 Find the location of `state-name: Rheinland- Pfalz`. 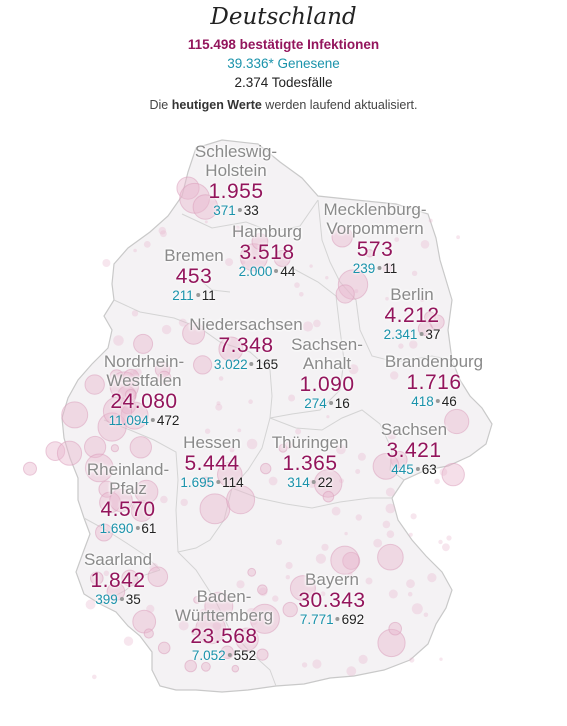

state-name: Rheinland- Pfalz is located at coordinates (128, 479).